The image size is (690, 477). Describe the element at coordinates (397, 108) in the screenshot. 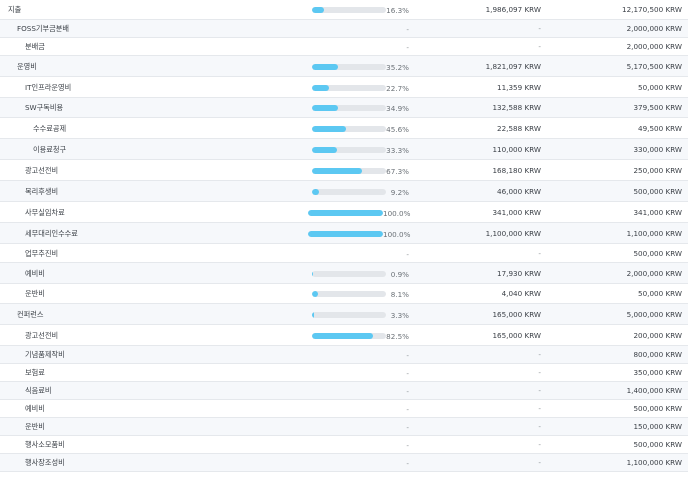

I see `rate-label: 34.9%` at that location.